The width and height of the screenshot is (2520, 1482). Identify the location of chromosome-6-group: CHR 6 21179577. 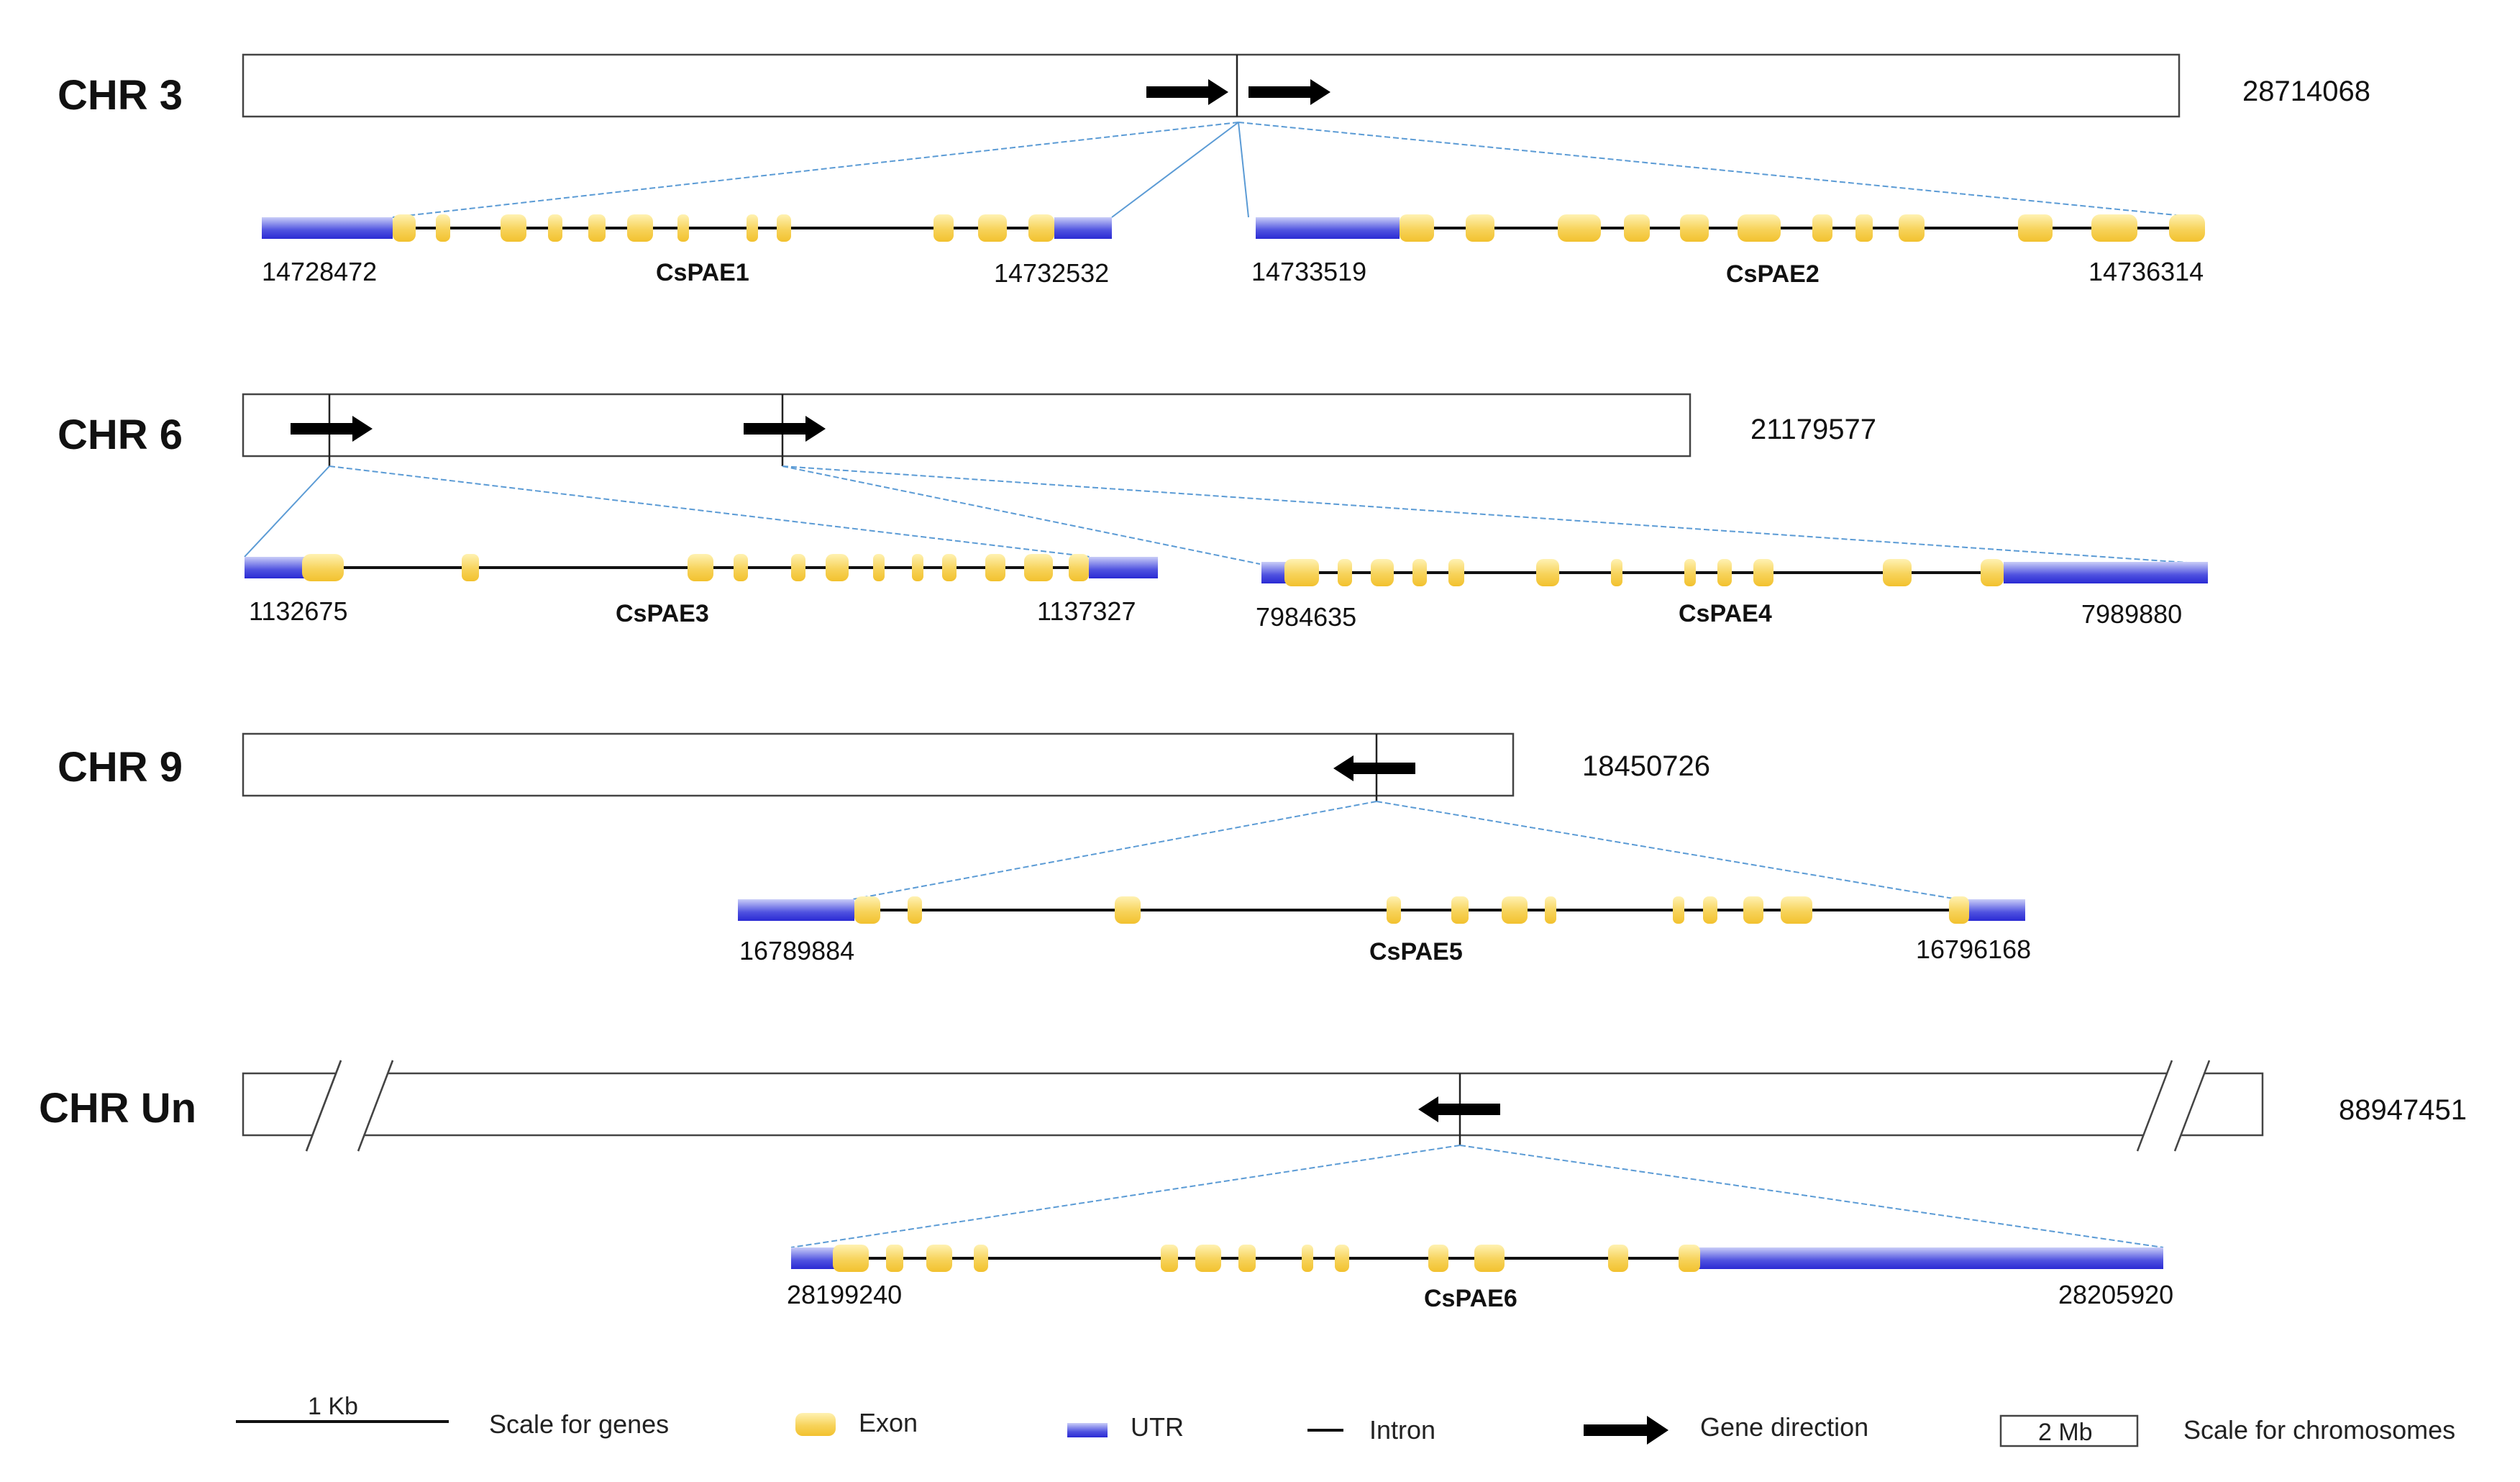
(1133, 512).